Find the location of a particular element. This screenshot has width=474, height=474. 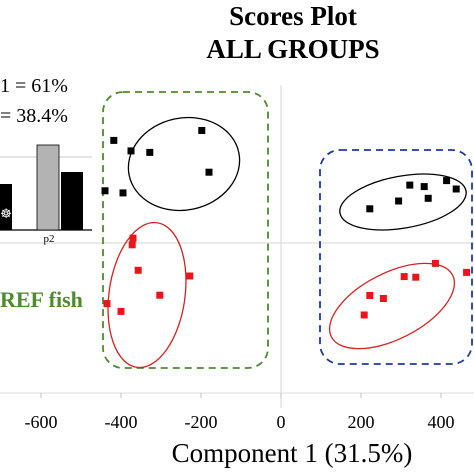

x-tick-label: -400 is located at coordinates (121, 422).